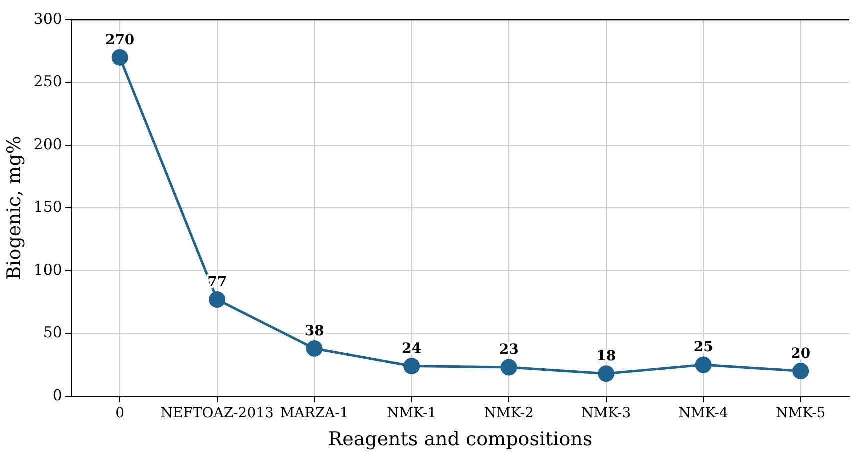 Image resolution: width=859 pixels, height=456 pixels. Describe the element at coordinates (460, 439) in the screenshot. I see `x-axis-title: Reagents and compositions` at that location.